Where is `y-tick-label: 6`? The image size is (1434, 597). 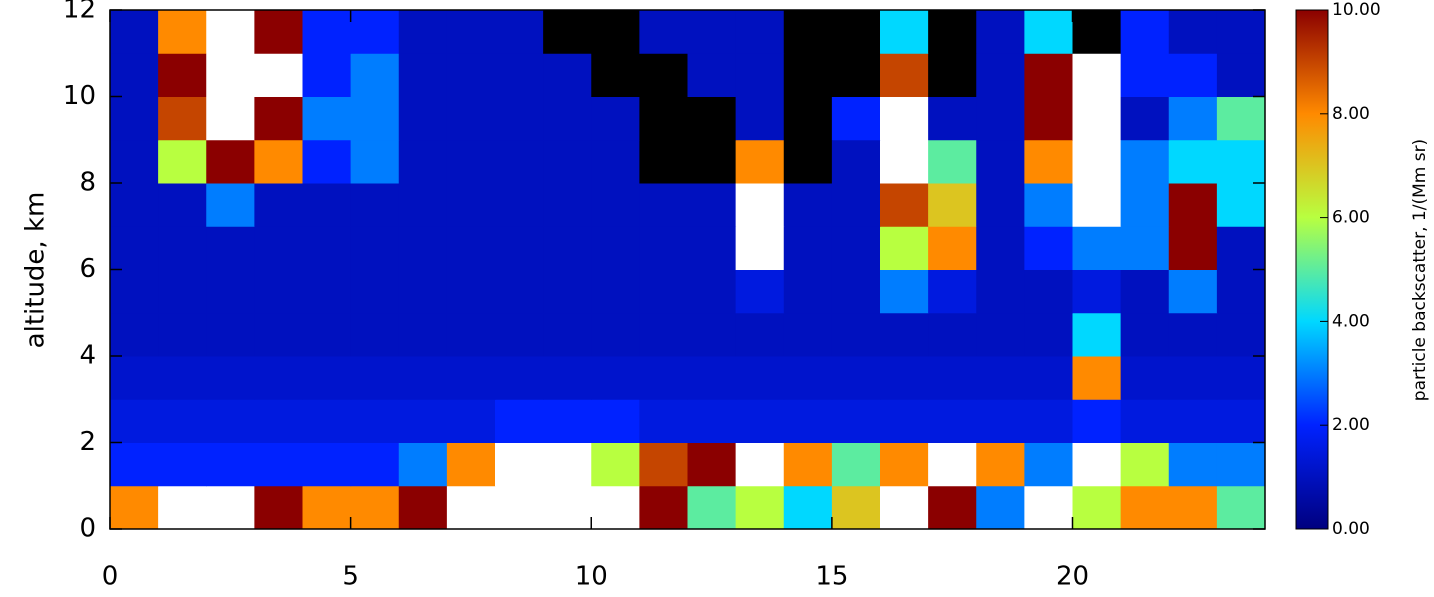
y-tick-label: 6 is located at coordinates (87, 269).